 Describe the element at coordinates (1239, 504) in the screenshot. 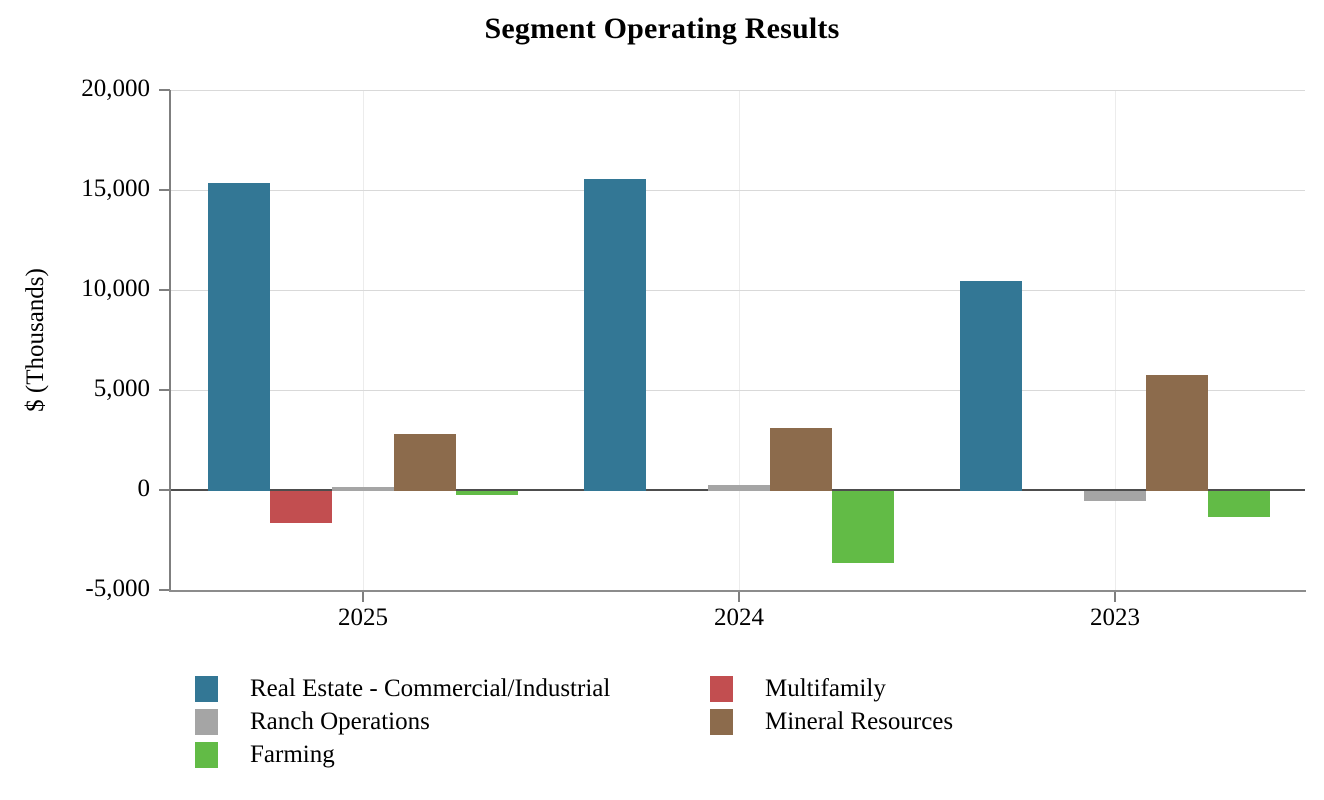

I see `bar-farming-2023` at that location.